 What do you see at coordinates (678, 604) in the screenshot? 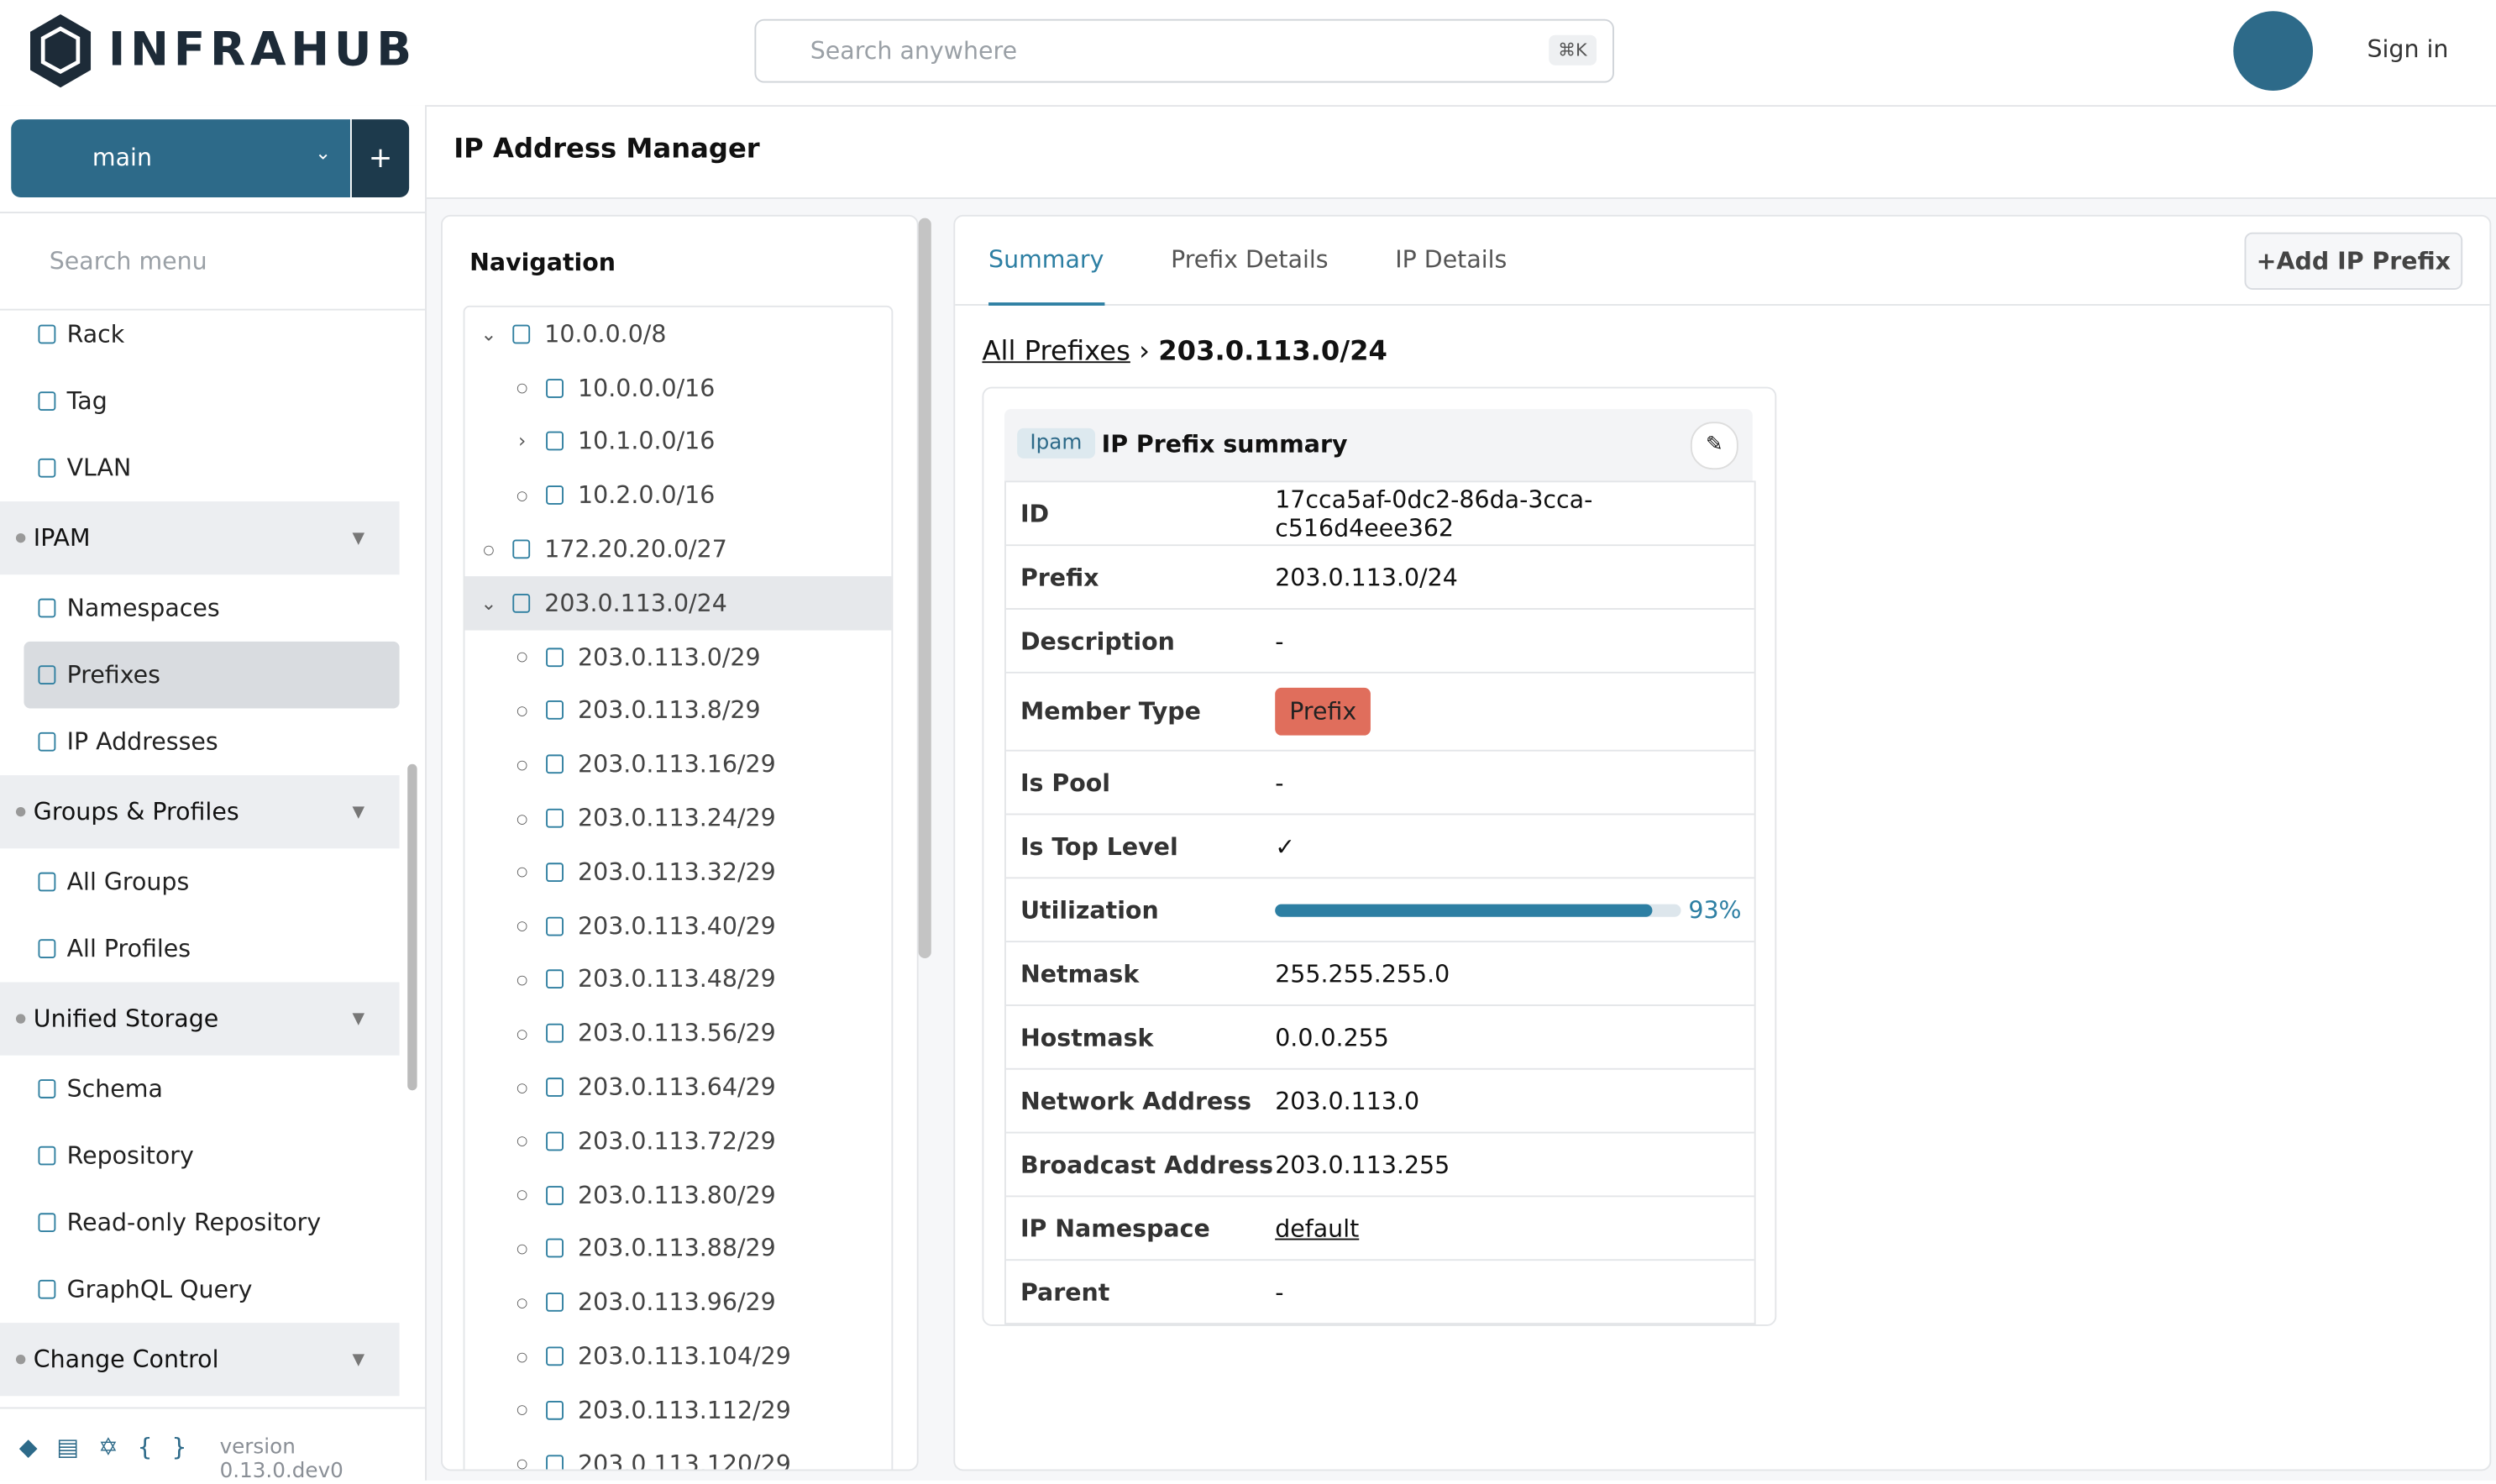
I see `tree-node: ⌄ 203.0.113.0/24` at bounding box center [678, 604].